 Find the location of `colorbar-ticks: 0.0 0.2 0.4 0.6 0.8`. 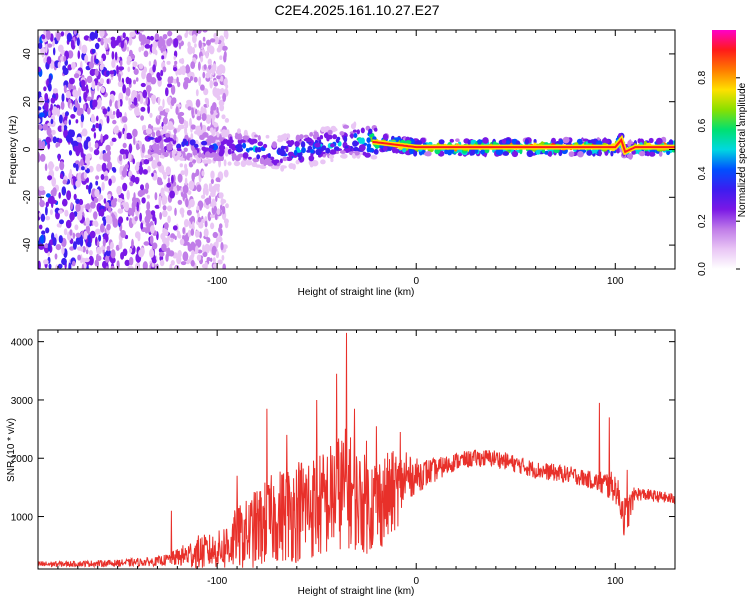

colorbar-ticks: 0.0 0.2 0.4 0.6 0.8 is located at coordinates (718, 173).